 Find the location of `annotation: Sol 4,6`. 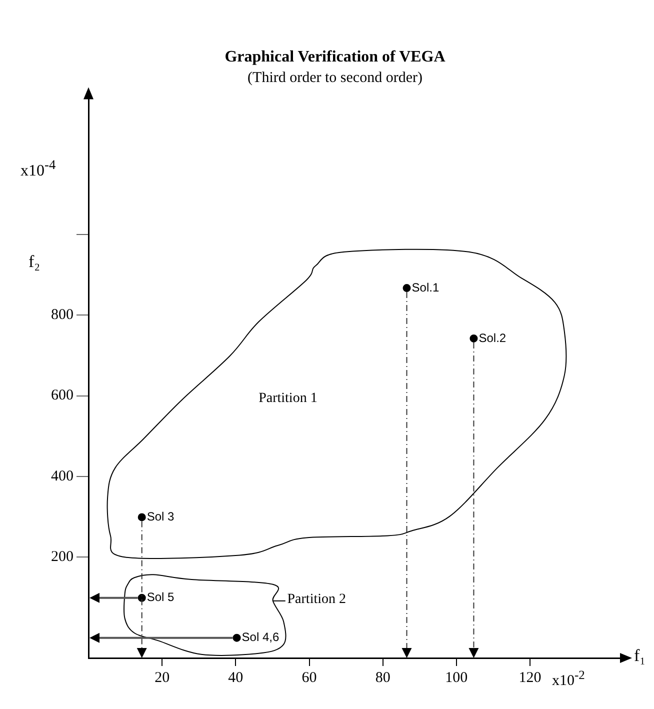

annotation: Sol 4,6 is located at coordinates (261, 637).